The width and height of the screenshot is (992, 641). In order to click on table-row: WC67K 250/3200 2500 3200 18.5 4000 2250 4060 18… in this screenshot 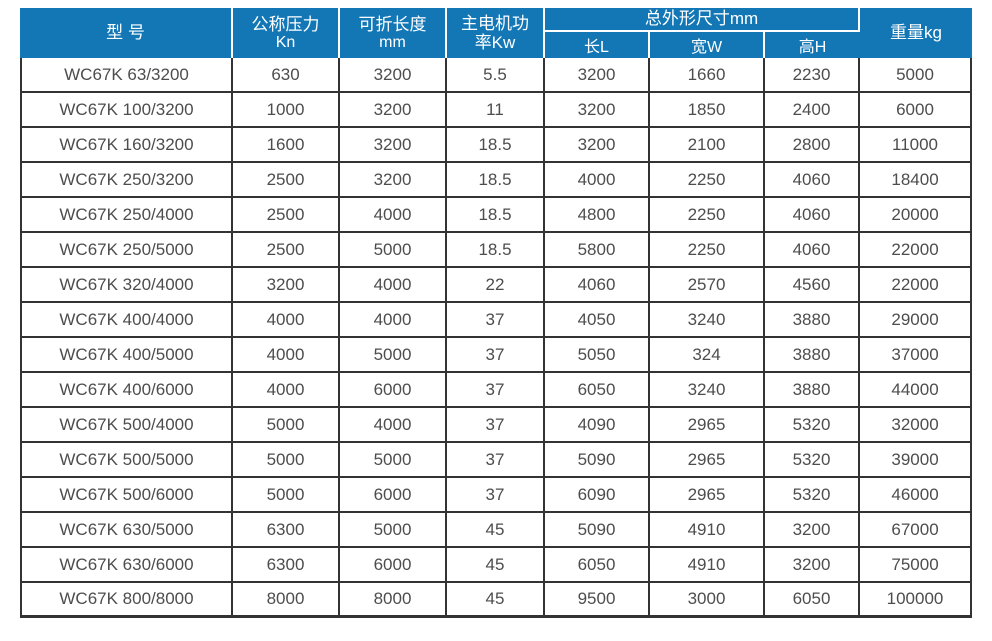, I will do `click(496, 180)`.